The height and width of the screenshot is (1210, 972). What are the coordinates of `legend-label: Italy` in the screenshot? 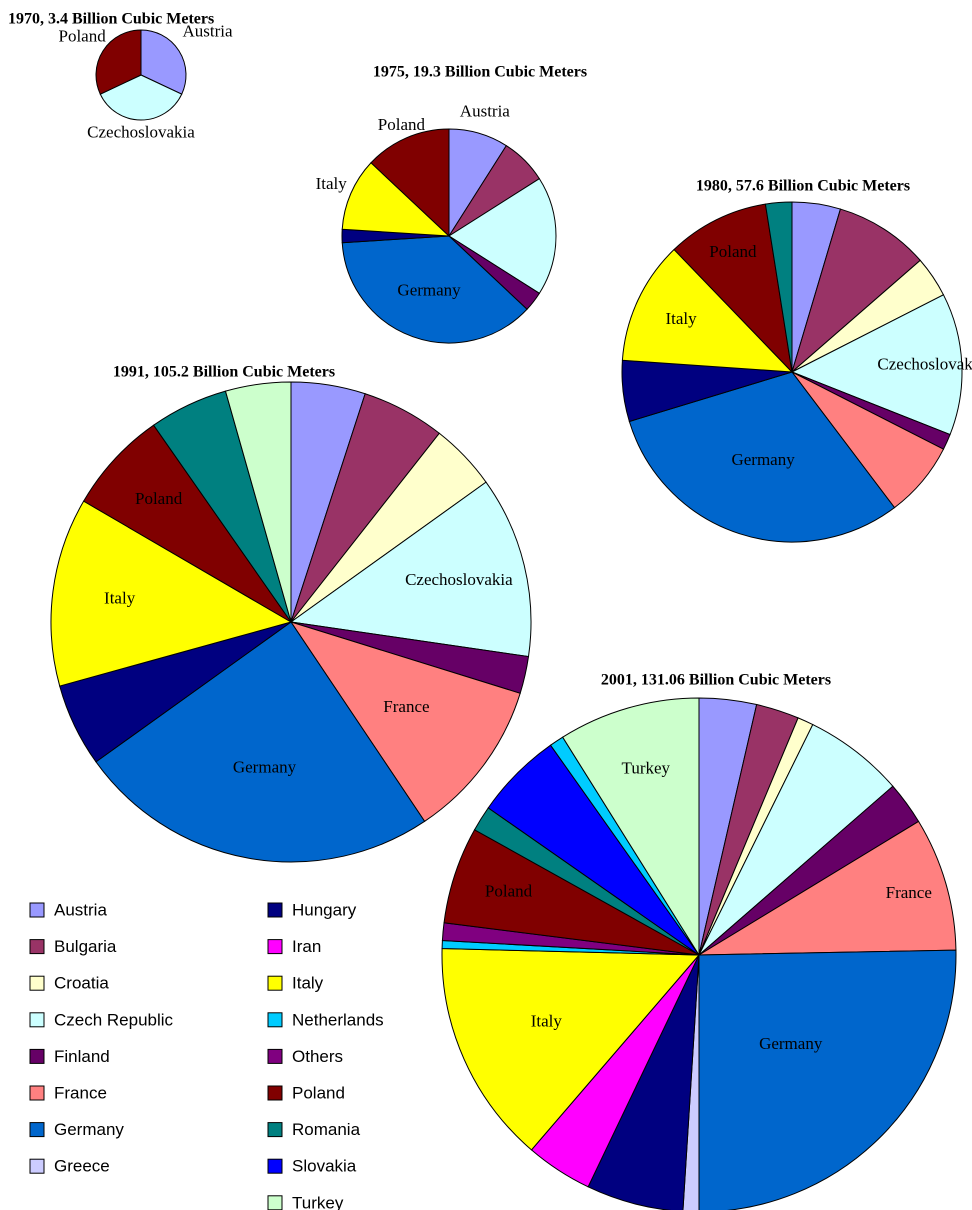 It's located at (308, 983).